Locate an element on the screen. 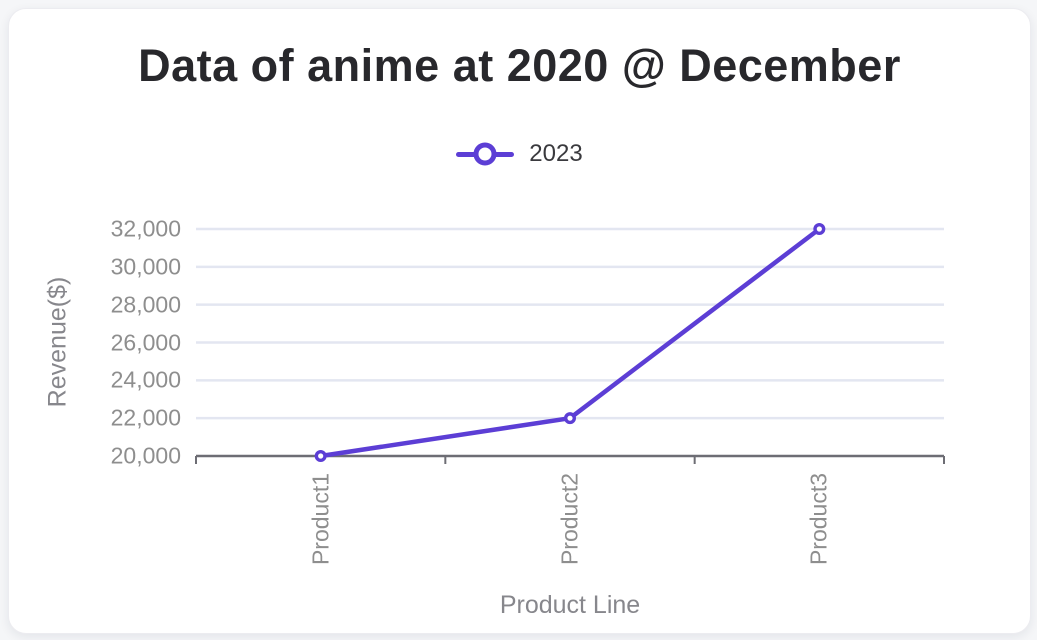 Image resolution: width=1037 pixels, height=640 pixels. legend-line-marker-icon is located at coordinates (485, 154).